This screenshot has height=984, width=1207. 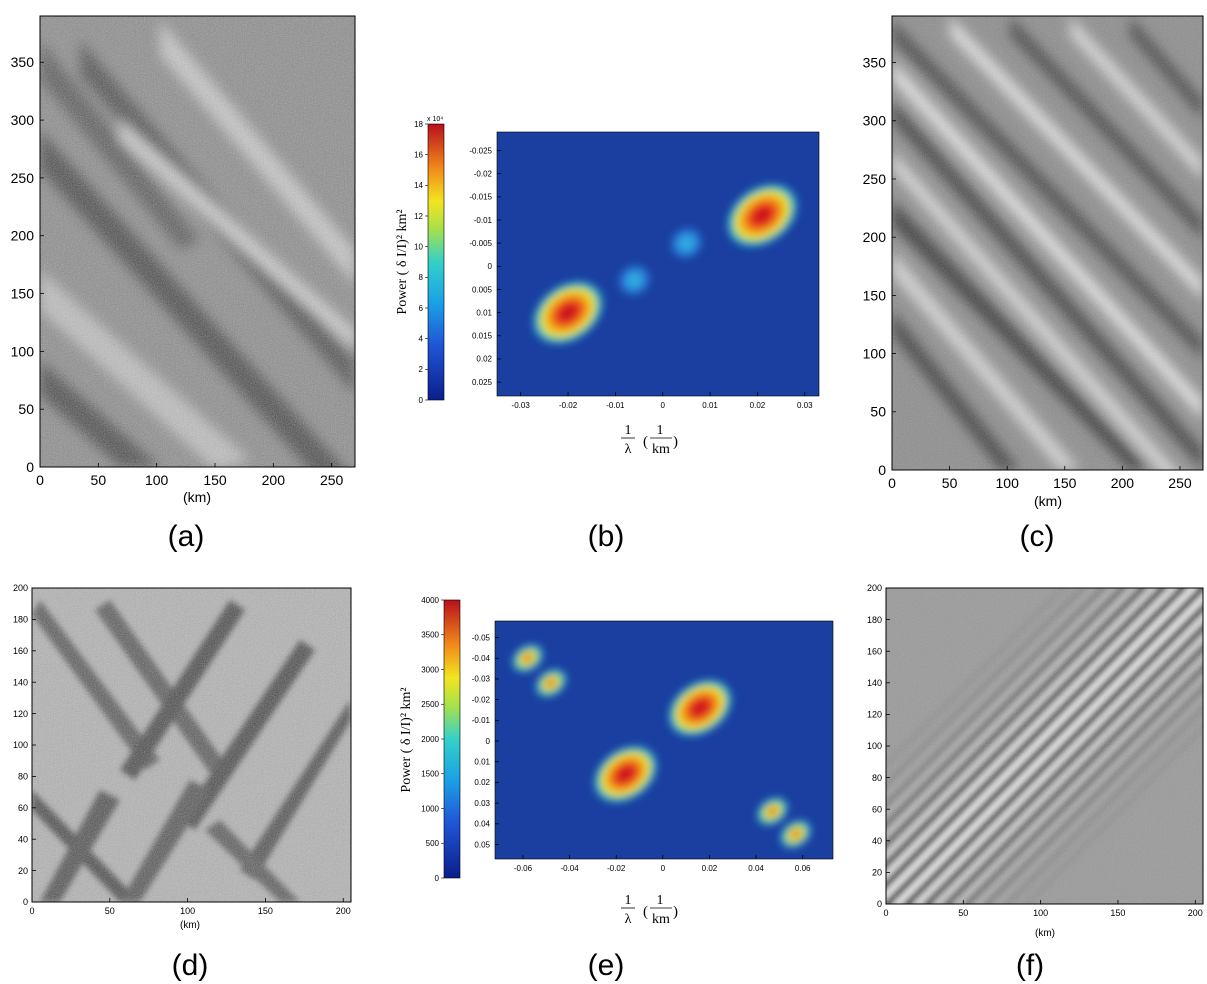 What do you see at coordinates (418, 185) in the screenshot?
I see `panel-b-colorbar-tick-label: 14` at bounding box center [418, 185].